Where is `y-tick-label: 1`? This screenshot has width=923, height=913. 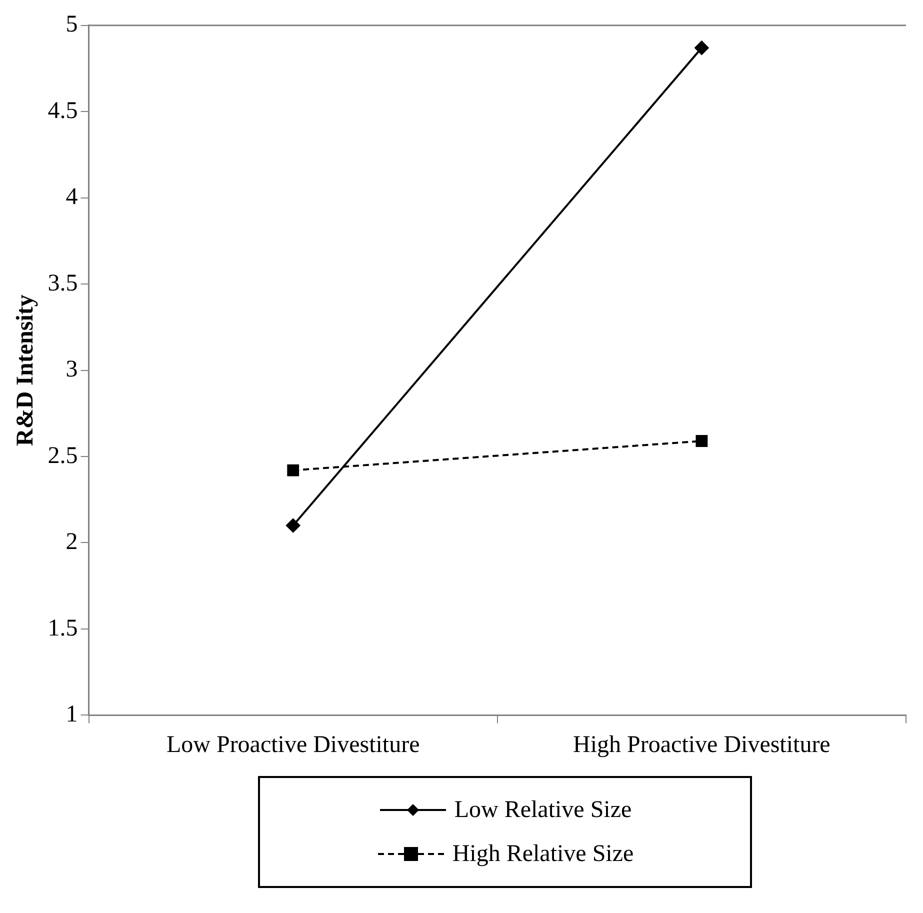 y-tick-label: 1 is located at coordinates (72, 714).